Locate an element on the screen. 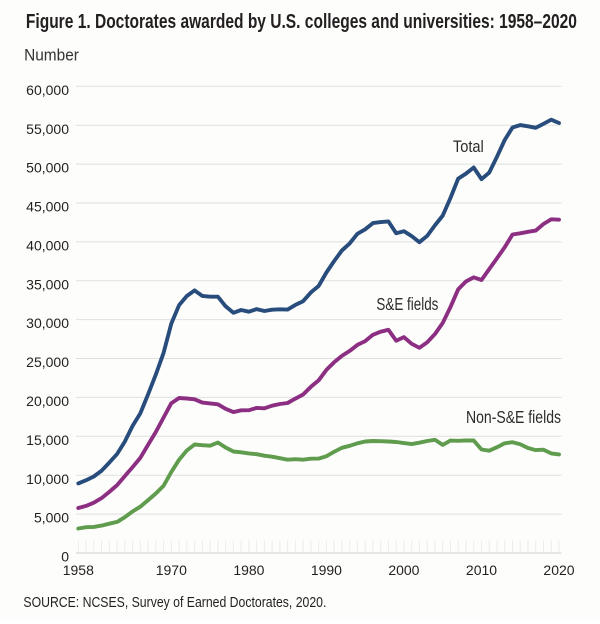 The height and width of the screenshot is (624, 600). svg-text: Non-S&E fields is located at coordinates (513, 417).